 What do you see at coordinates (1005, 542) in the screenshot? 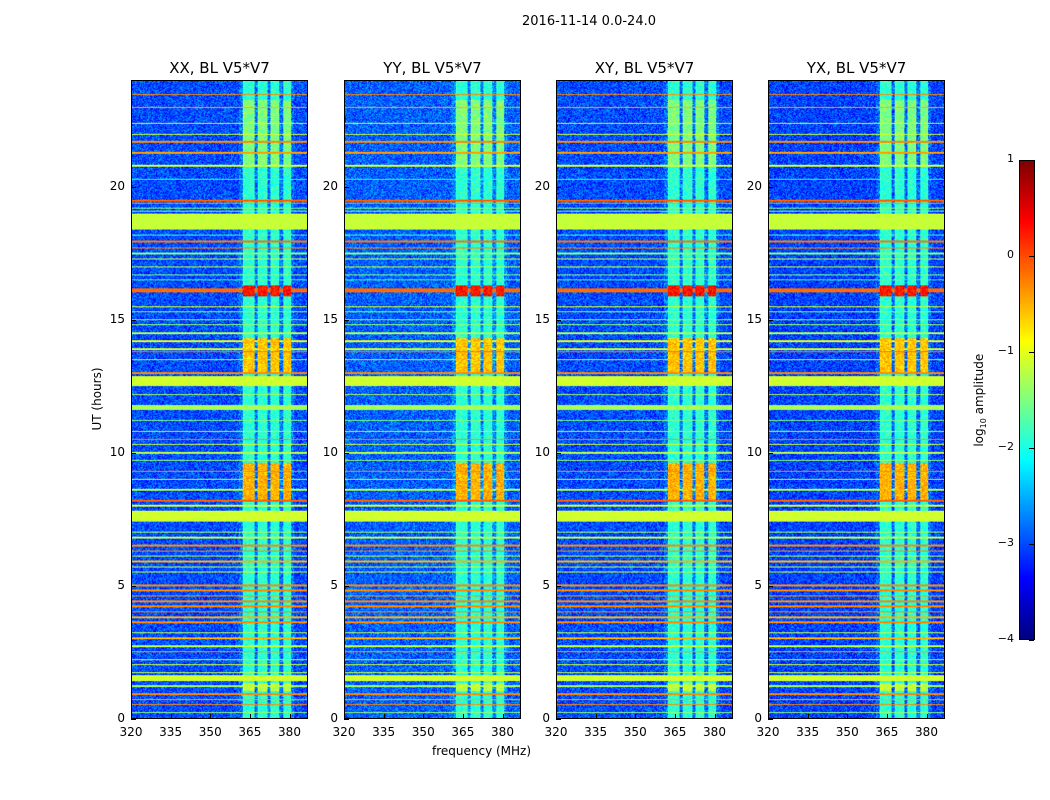
I see `colorbar-tick-label: −3` at bounding box center [1005, 542].